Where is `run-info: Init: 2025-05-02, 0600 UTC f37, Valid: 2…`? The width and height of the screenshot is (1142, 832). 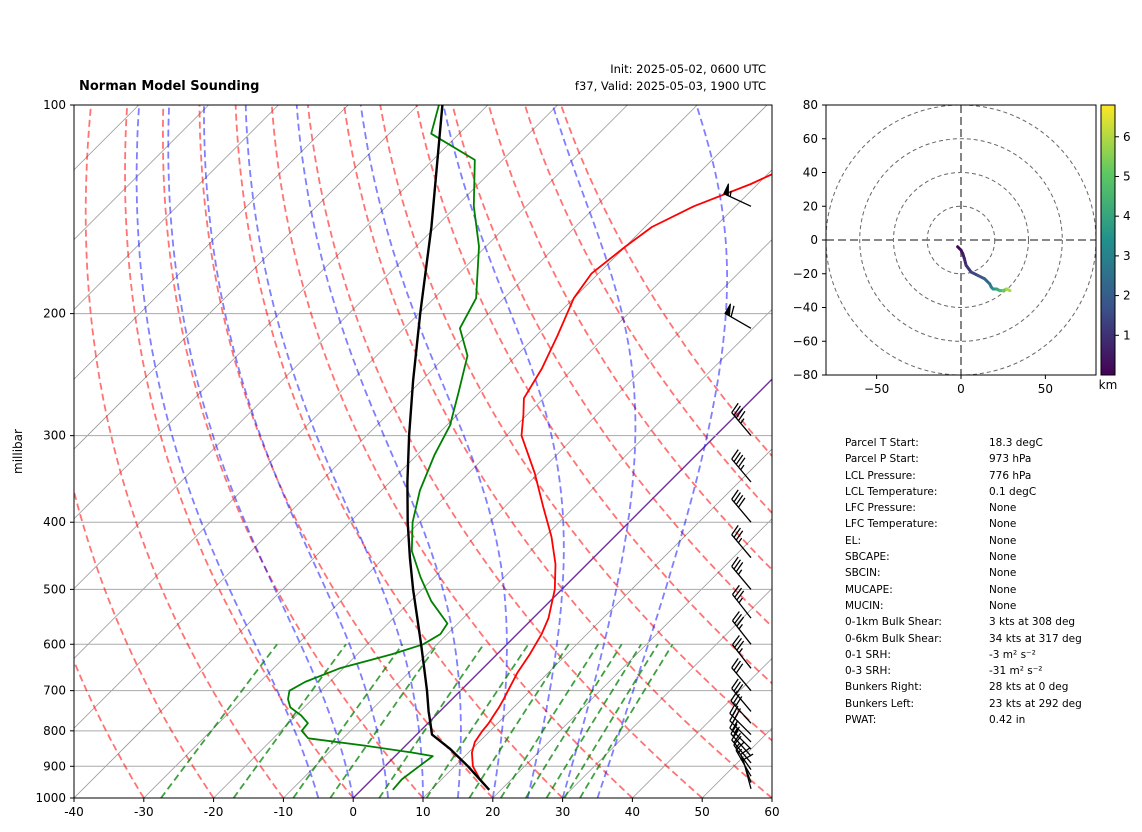 run-info: Init: 2025-05-02, 0600 UTC f37, Valid: 2… is located at coordinates (670, 78).